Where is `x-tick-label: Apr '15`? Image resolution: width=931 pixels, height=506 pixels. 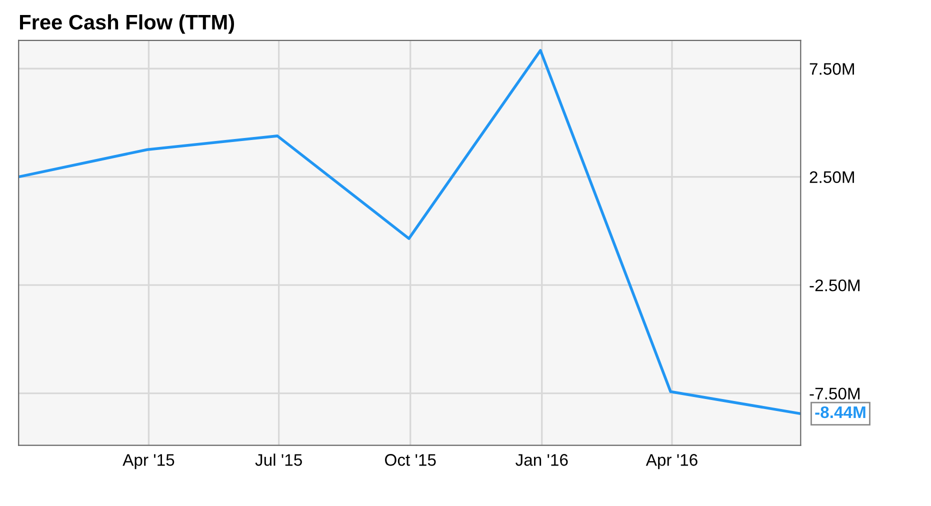 x-tick-label: Apr '15 is located at coordinates (148, 462).